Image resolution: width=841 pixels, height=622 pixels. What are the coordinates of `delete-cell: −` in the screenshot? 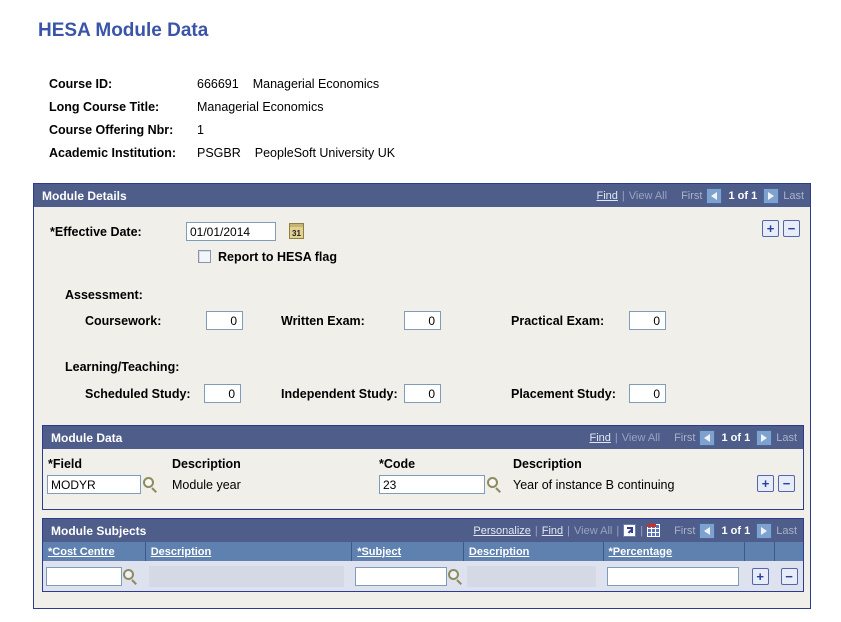 It's located at (789, 576).